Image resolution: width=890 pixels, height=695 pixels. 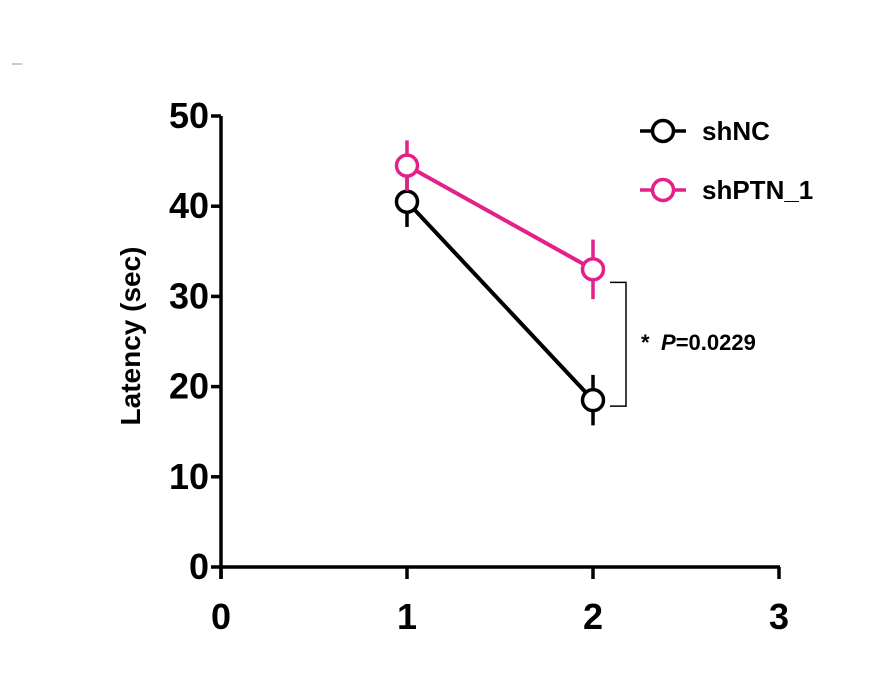 I want to click on y-tick-label: 10, so click(x=189, y=476).